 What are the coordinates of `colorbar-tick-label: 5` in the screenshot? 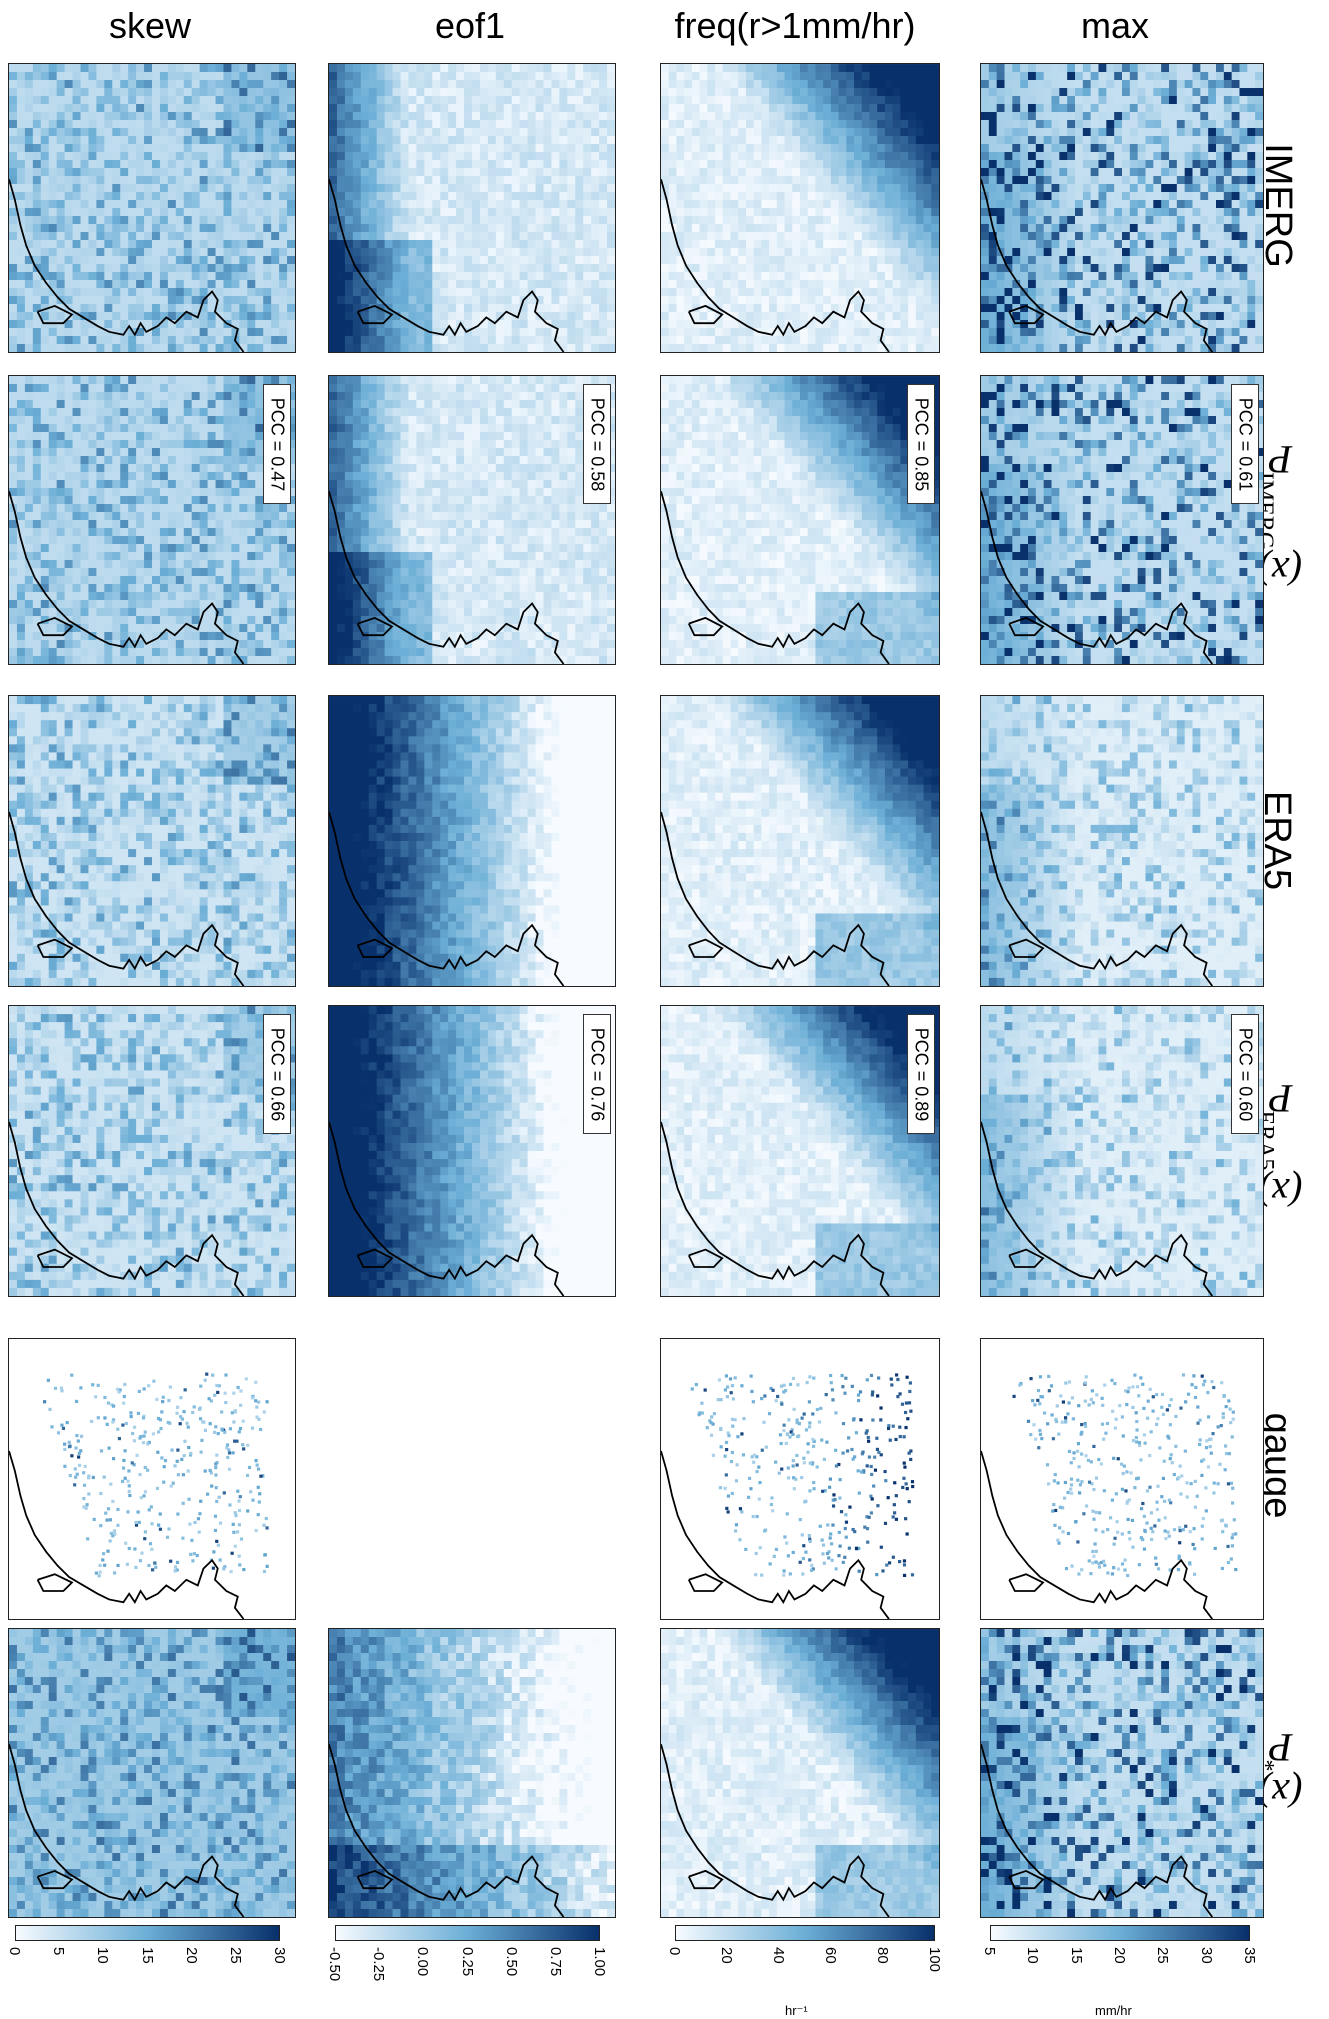 It's located at (989, 1951).